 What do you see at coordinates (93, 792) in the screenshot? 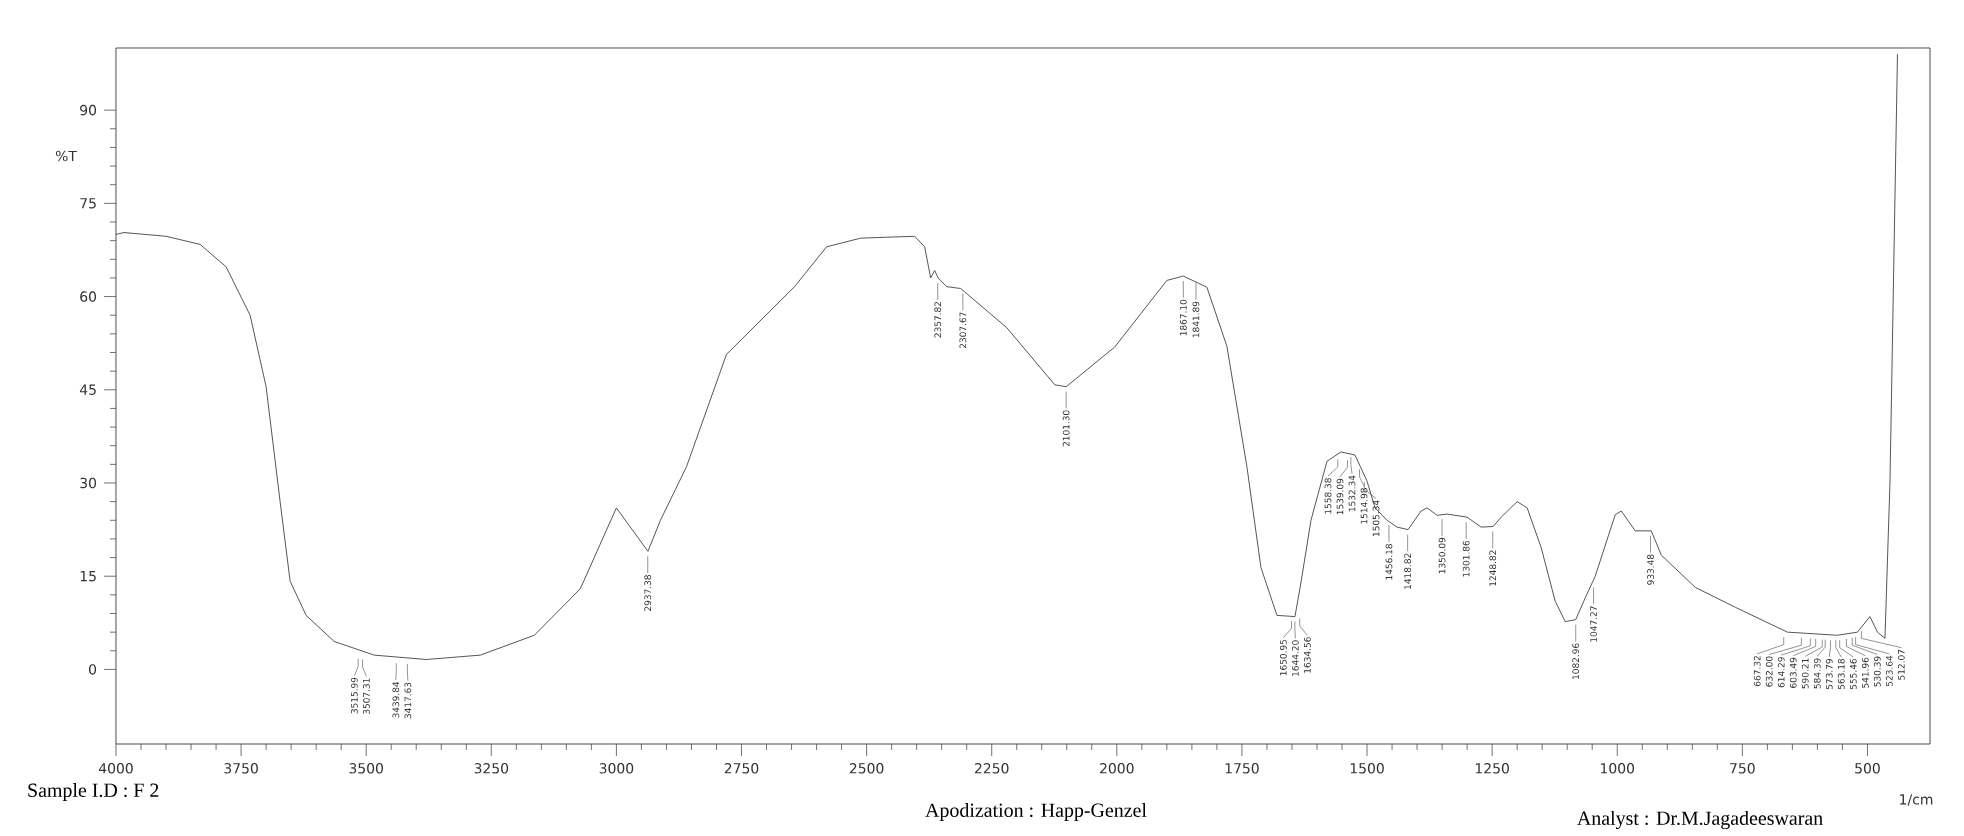
I see `text: Sample I.D : F 2` at bounding box center [93, 792].